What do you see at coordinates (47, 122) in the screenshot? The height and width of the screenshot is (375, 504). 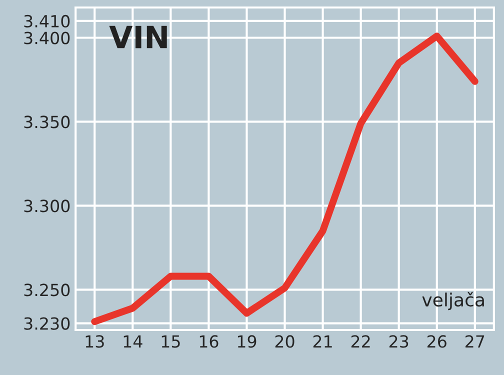 I see `y-tick-label: 3.350` at bounding box center [47, 122].